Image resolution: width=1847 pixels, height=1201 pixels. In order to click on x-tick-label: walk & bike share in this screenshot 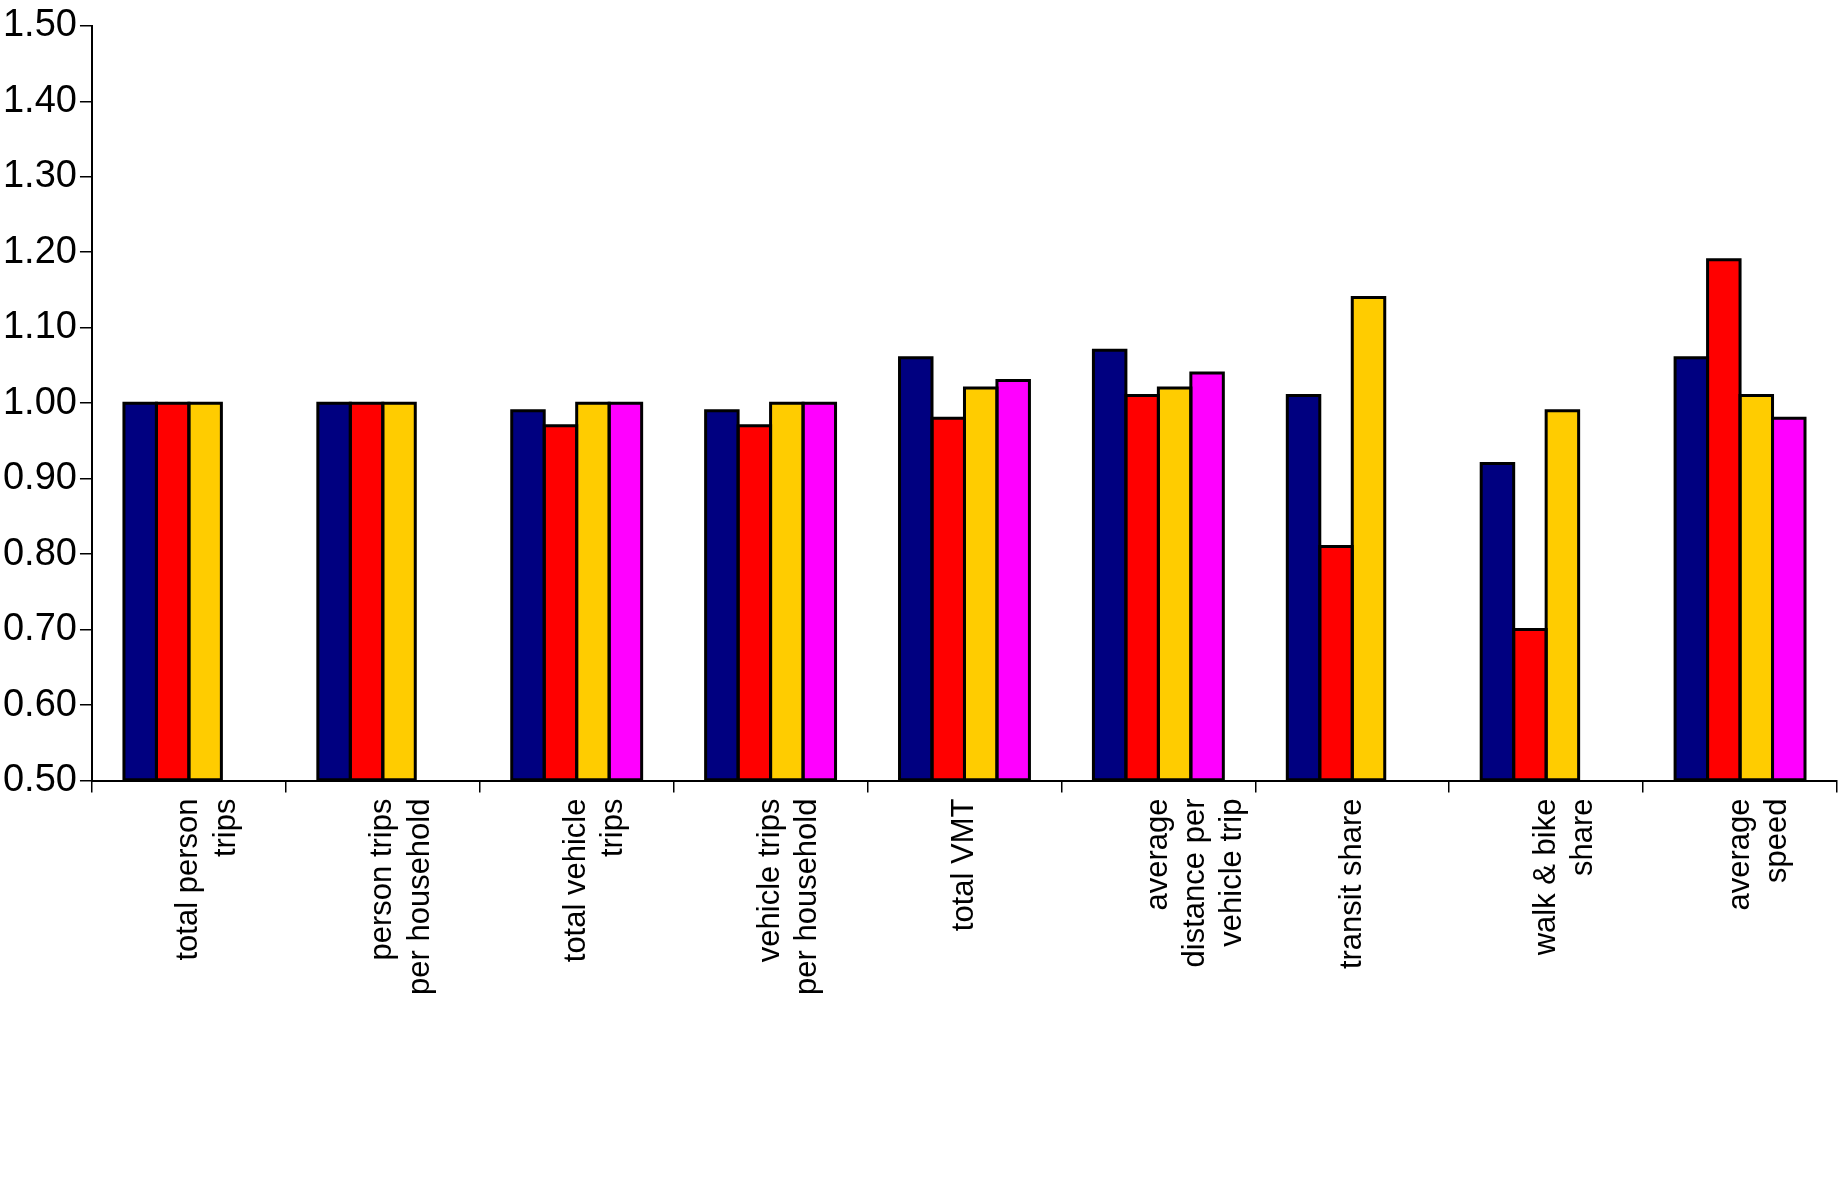, I will do `click(1562, 877)`.